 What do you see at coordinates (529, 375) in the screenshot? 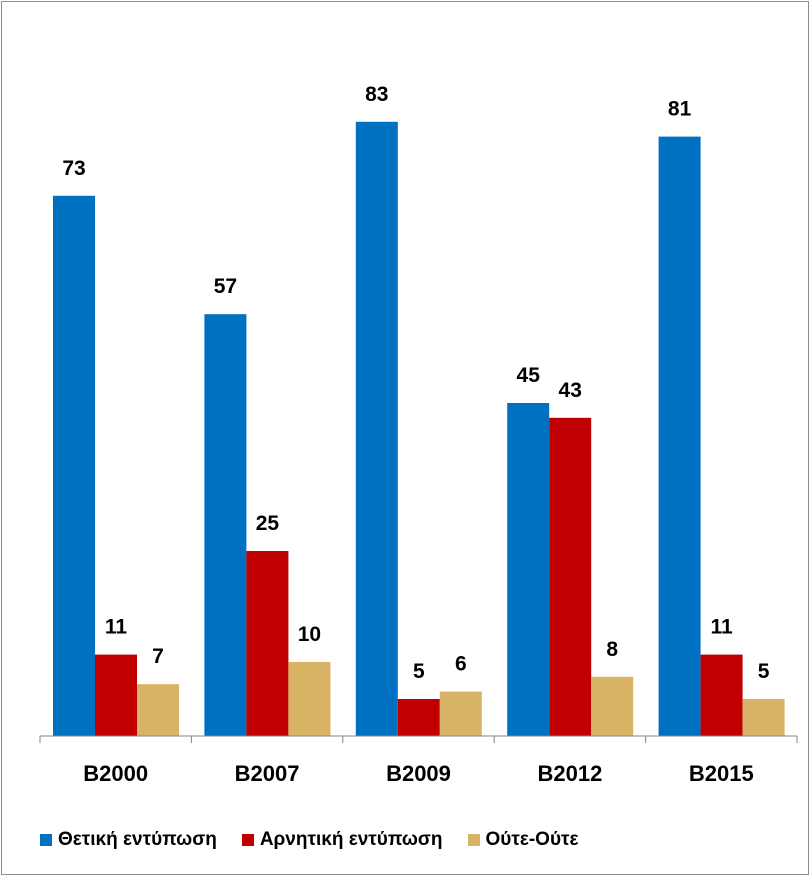
I see `data-label-b2012-series-0: 45` at bounding box center [529, 375].